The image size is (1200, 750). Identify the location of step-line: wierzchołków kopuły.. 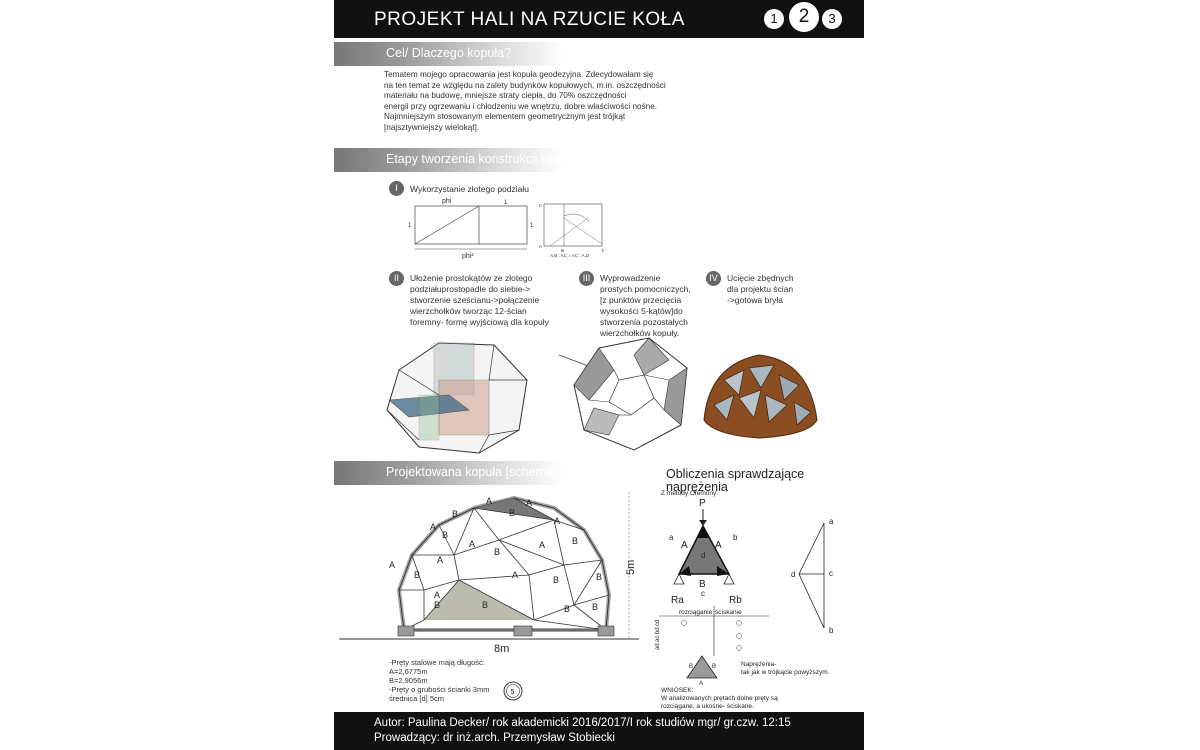
(640, 333).